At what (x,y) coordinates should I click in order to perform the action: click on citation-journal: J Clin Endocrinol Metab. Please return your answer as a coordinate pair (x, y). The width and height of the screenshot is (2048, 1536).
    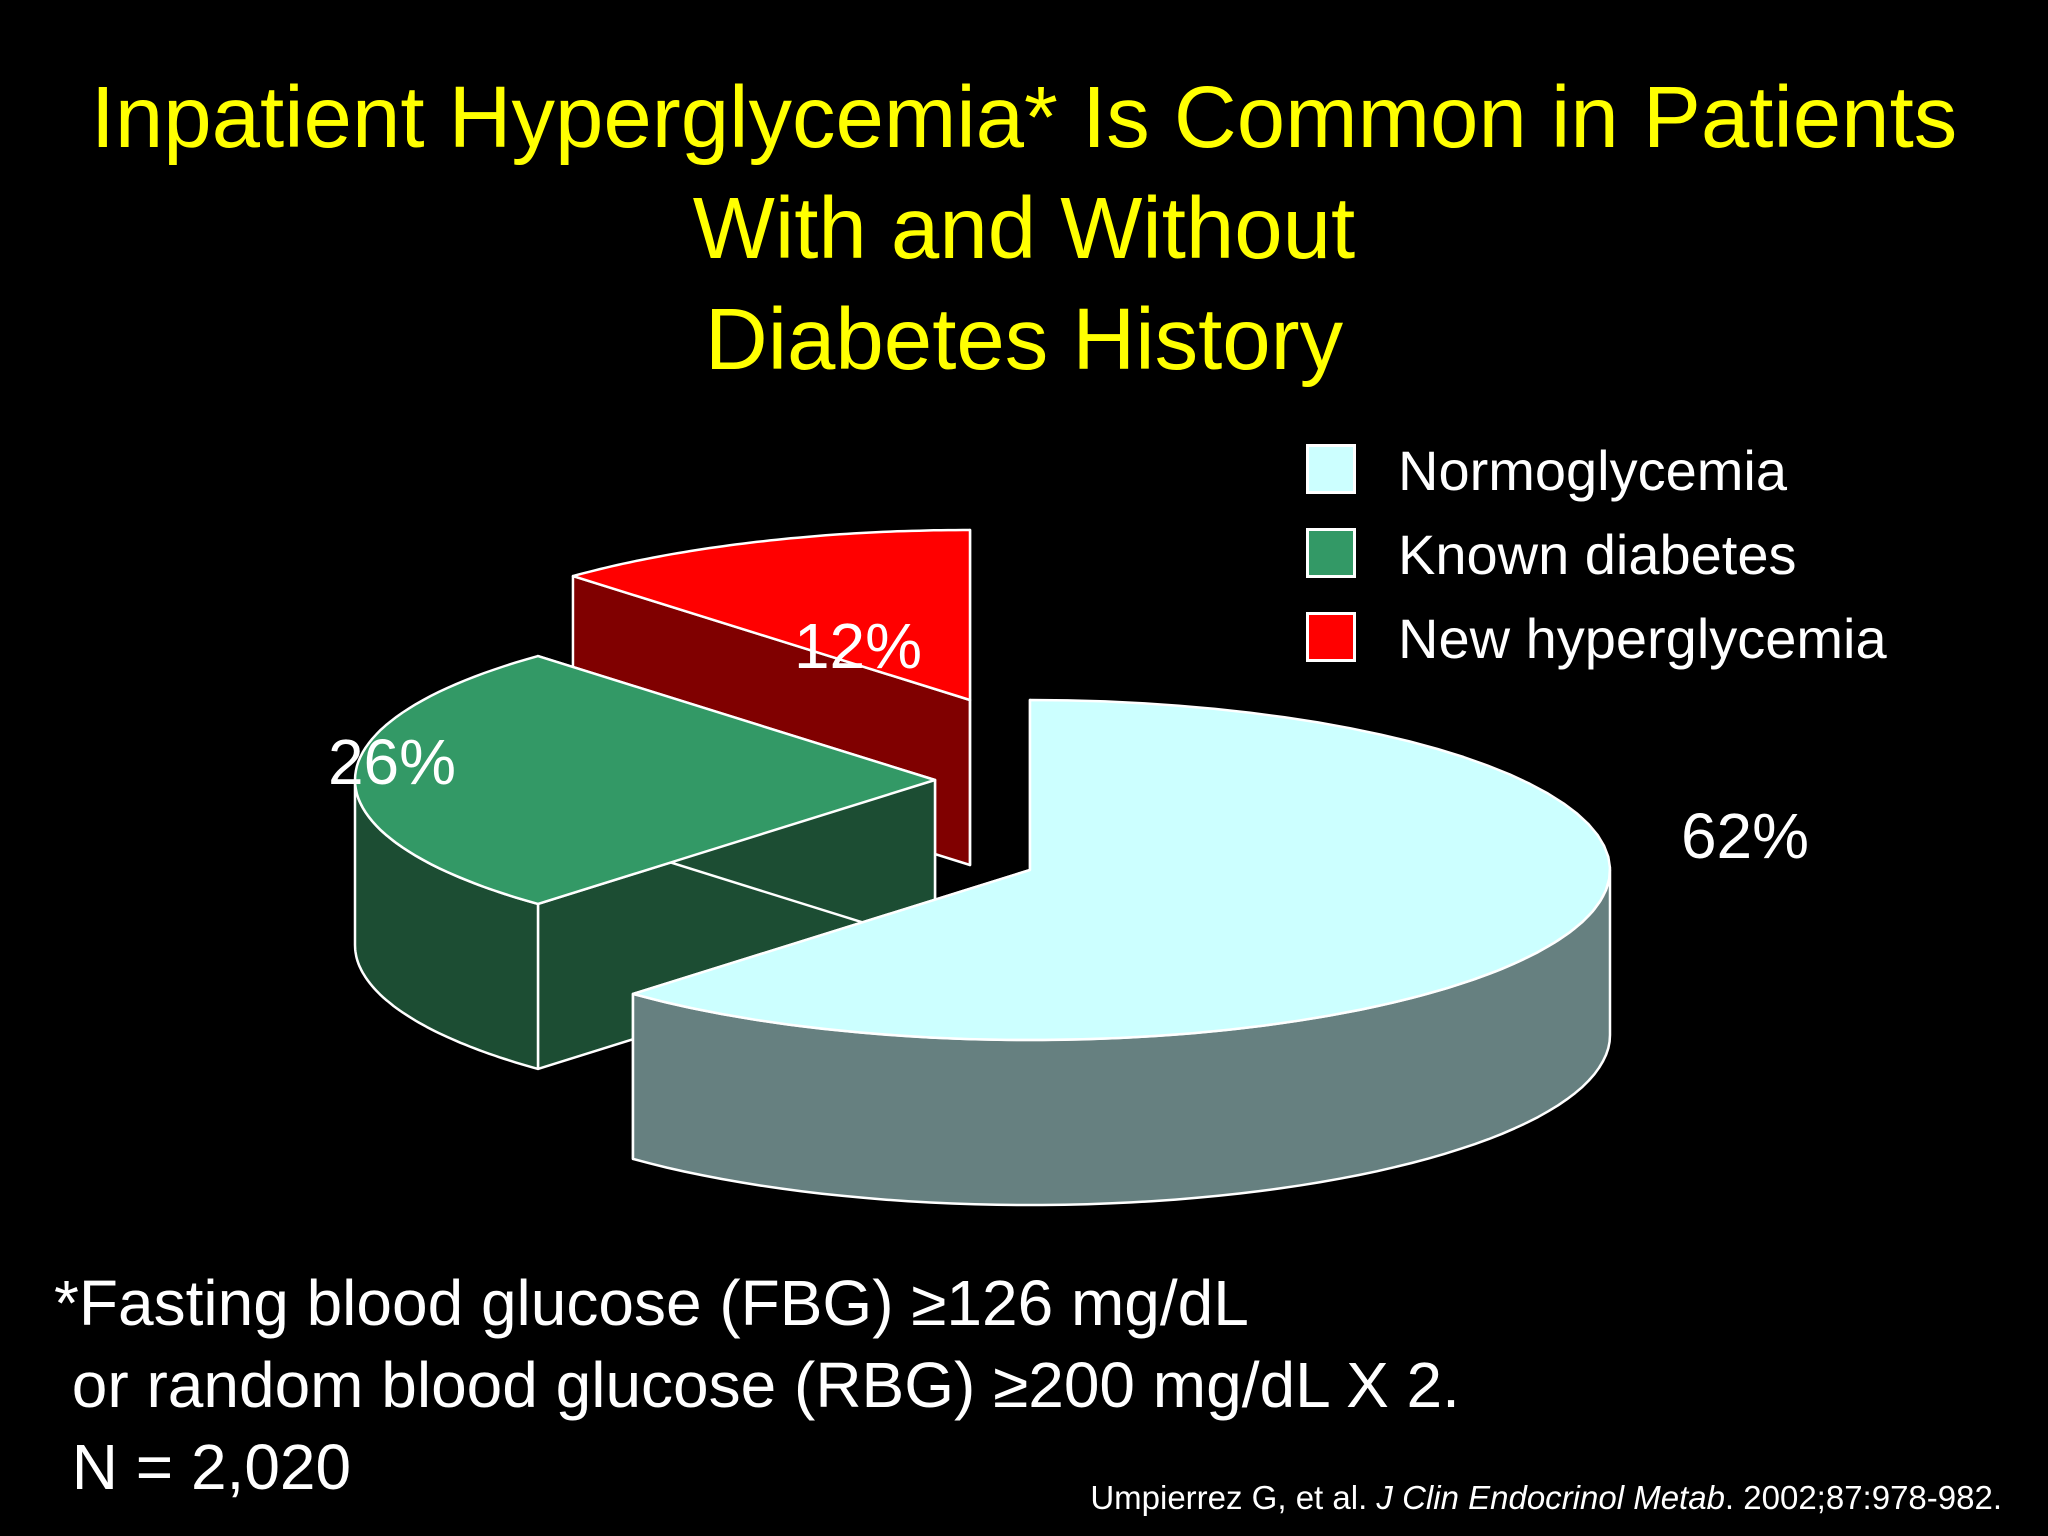
    Looking at the image, I should click on (1550, 1497).